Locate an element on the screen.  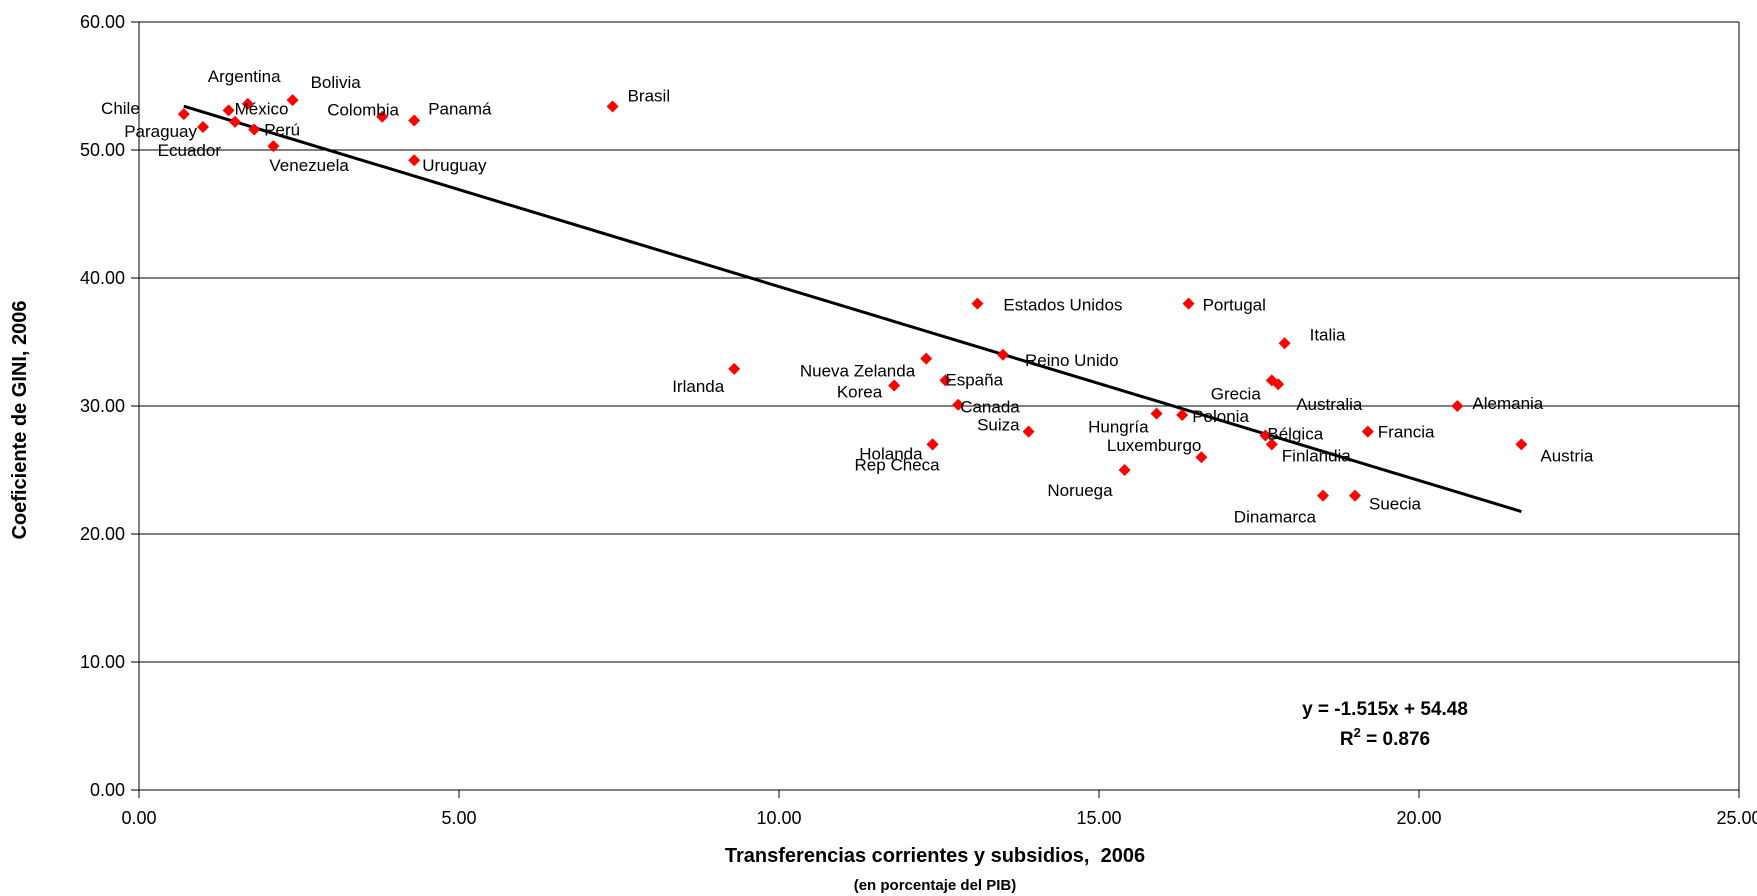
x-tick-label: 20.00 is located at coordinates (1418, 818).